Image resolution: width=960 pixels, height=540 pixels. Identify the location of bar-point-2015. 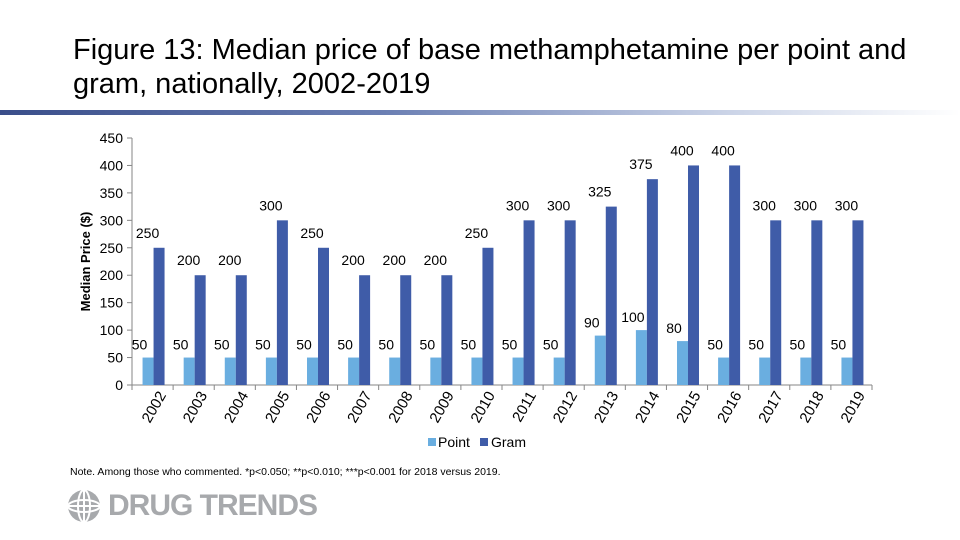
(682, 363).